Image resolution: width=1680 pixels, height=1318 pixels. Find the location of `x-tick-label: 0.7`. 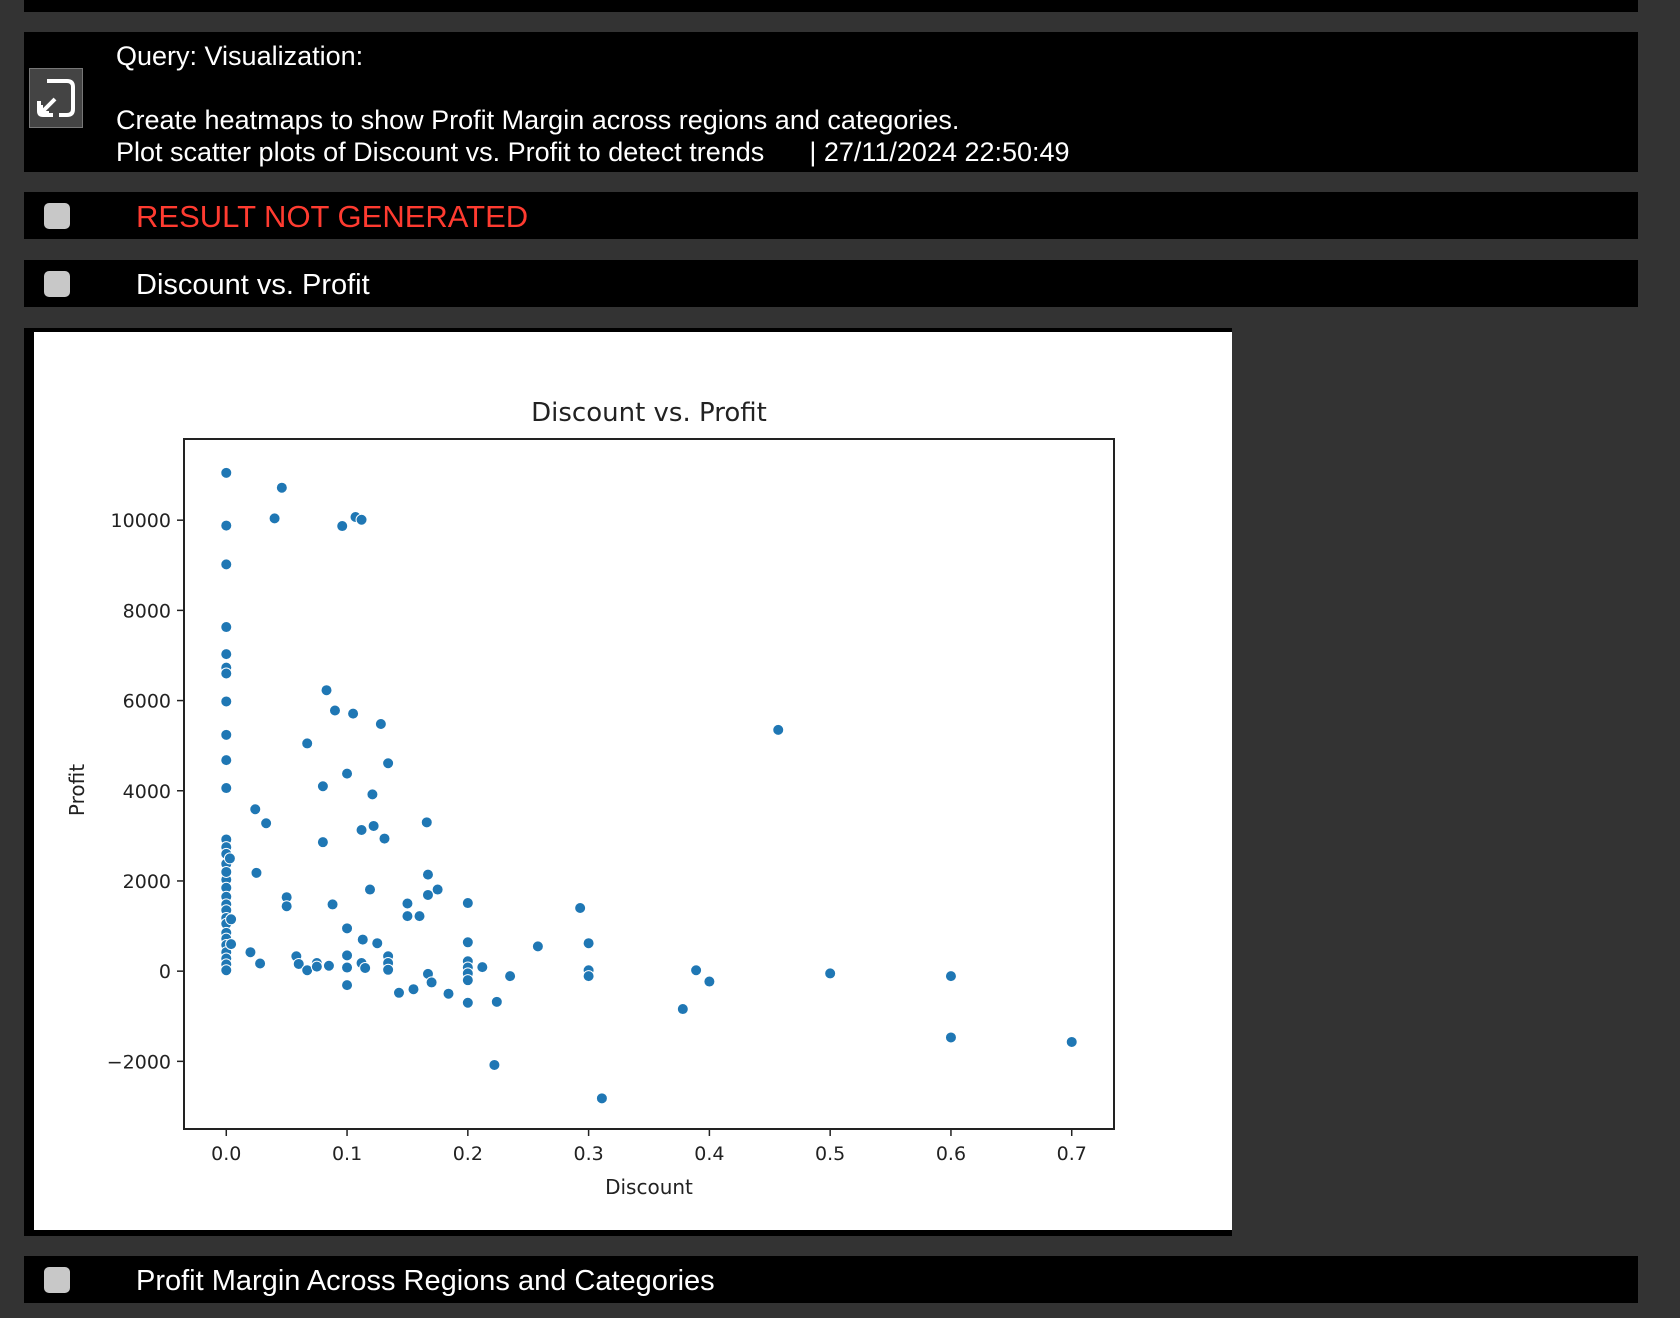

x-tick-label: 0.7 is located at coordinates (1072, 1154).